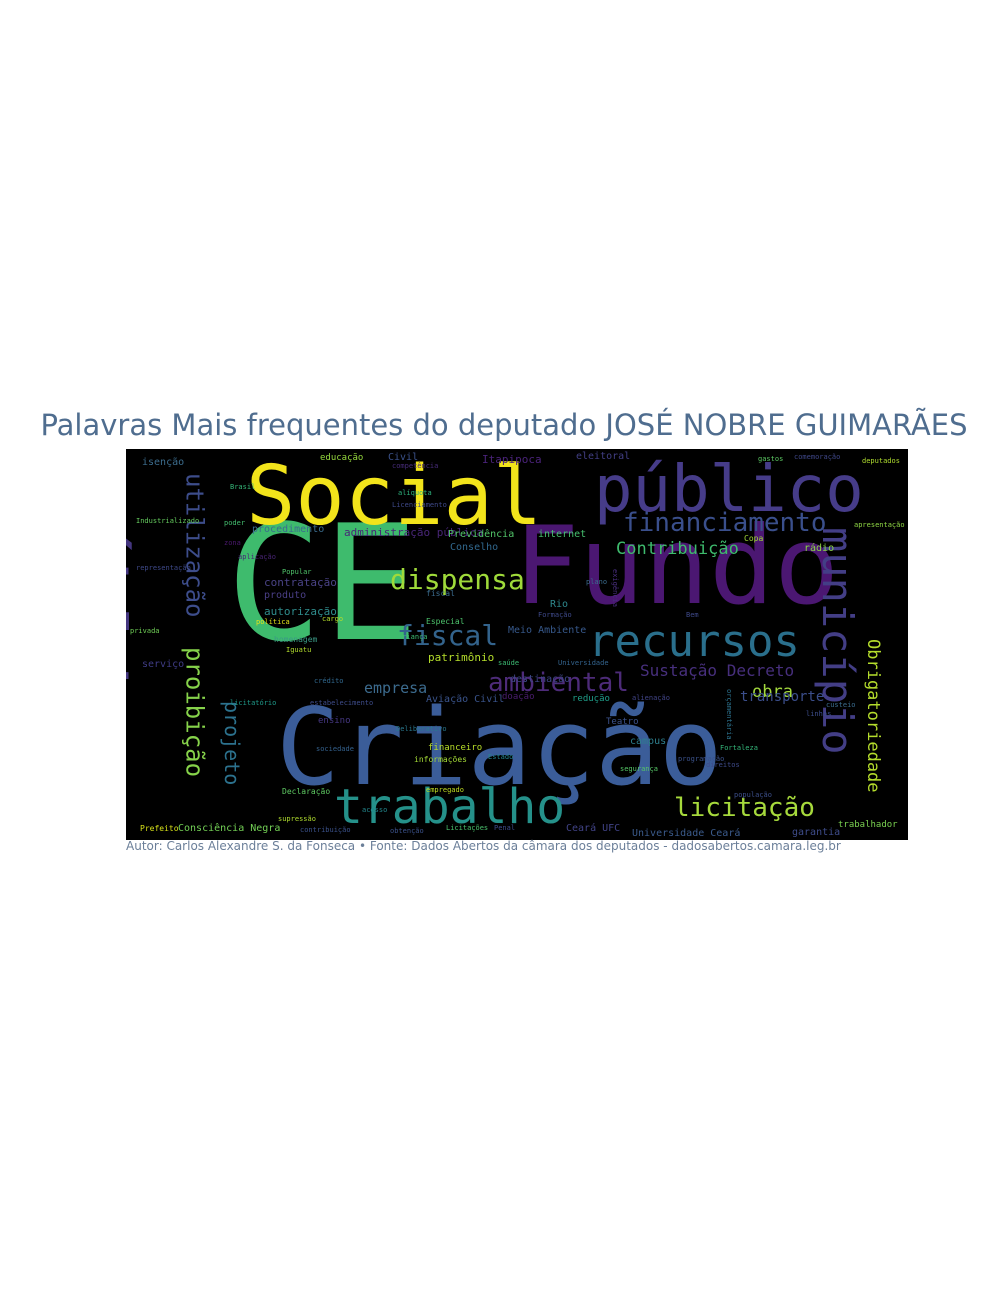 The image size is (1008, 1296). Describe the element at coordinates (729, 490) in the screenshot. I see `word-cloud-word: público` at that location.